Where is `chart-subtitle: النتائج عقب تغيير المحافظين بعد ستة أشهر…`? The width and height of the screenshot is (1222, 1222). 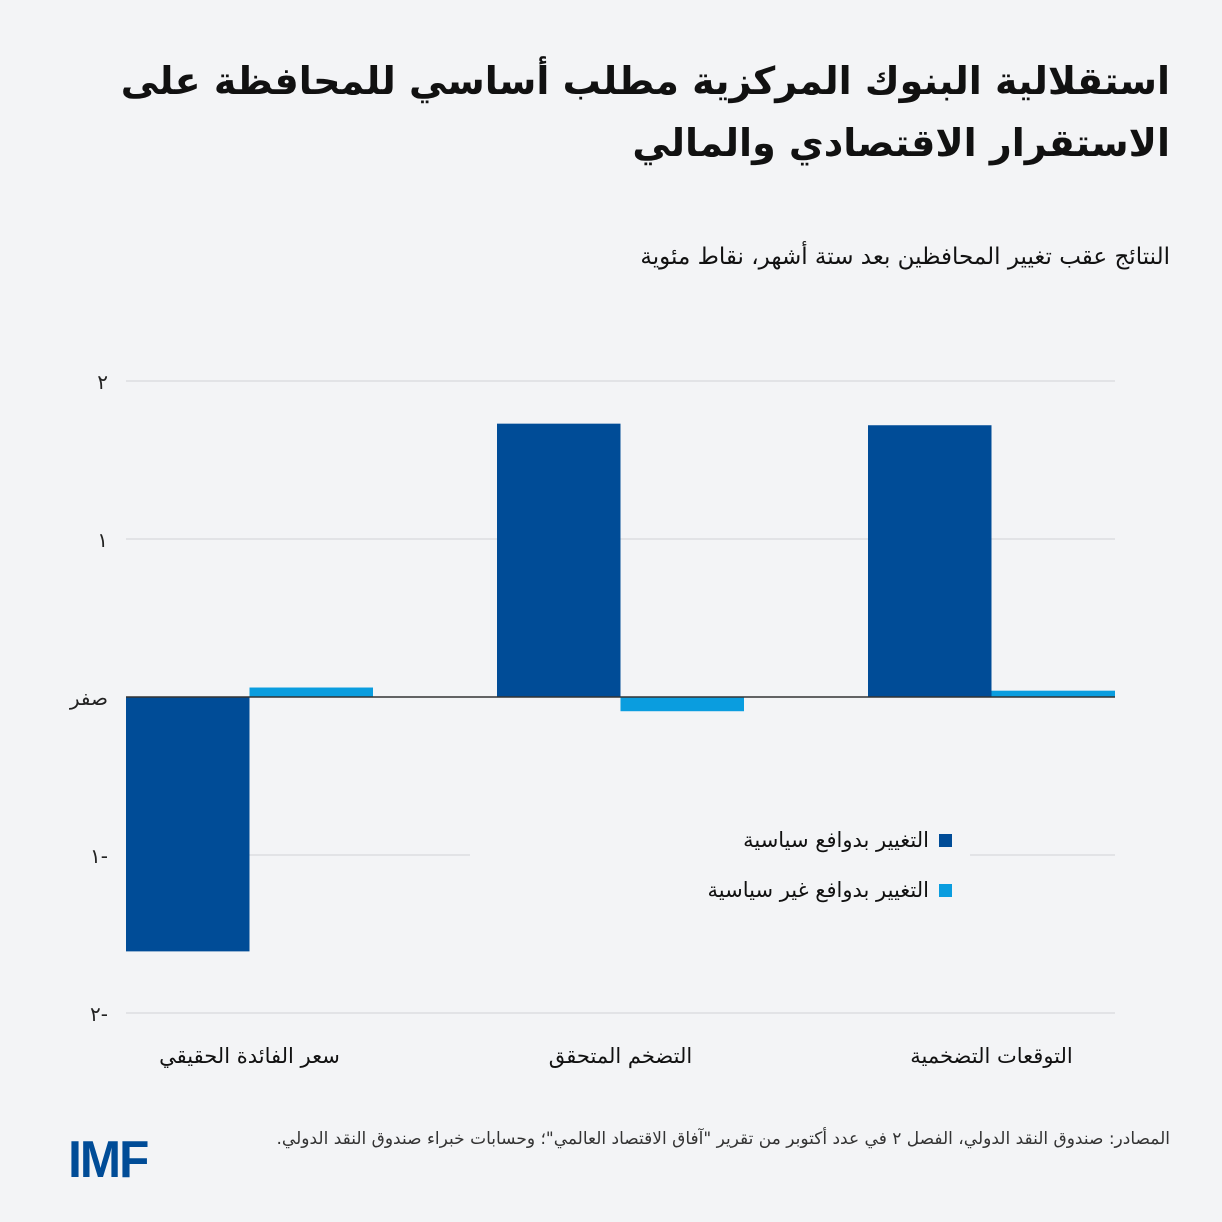
chart-subtitle: النتائج عقب تغيير المحافظين بعد ستة أشهر… is located at coordinates (905, 257).